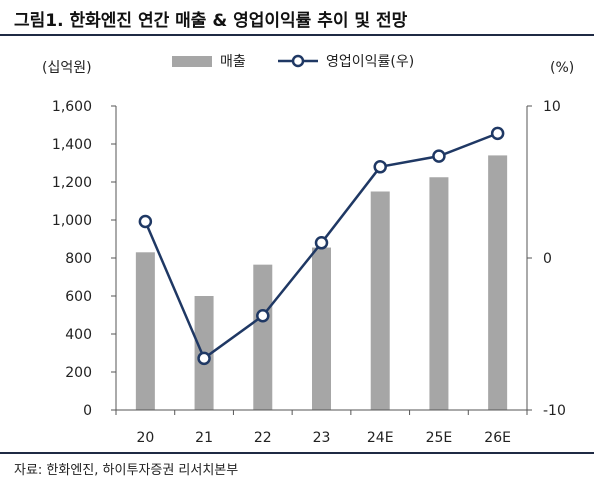 This screenshot has width=594, height=483. What do you see at coordinates (211, 21) in the screenshot?
I see `figure-title: 그림1. 한화엔진 연간 매출 & 영업이익률 추이 및 전망` at bounding box center [211, 21].